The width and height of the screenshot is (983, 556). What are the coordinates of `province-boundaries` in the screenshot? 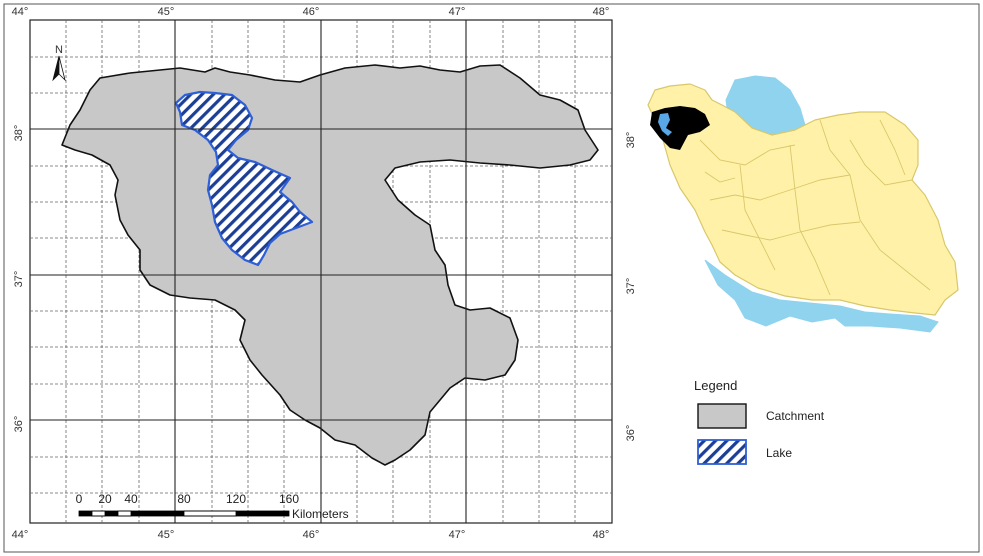 It's located at (815, 207).